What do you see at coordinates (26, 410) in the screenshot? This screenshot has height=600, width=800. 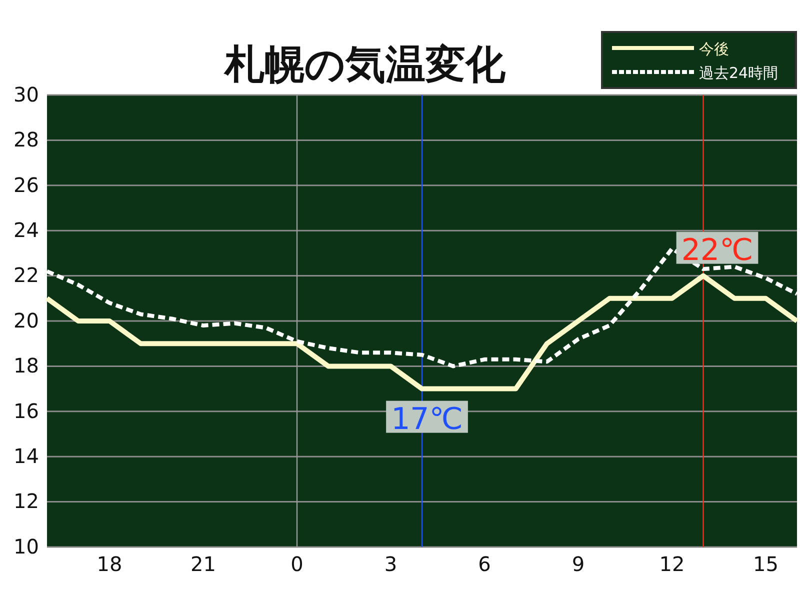 I see `y-tick-label: 16` at bounding box center [26, 410].